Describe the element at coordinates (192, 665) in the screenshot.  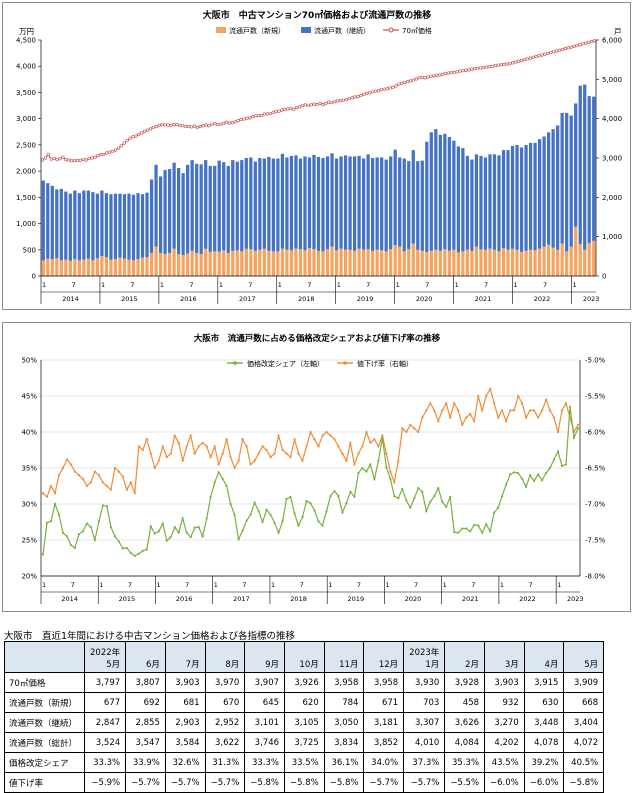
I see `column-month: 7月` at that location.